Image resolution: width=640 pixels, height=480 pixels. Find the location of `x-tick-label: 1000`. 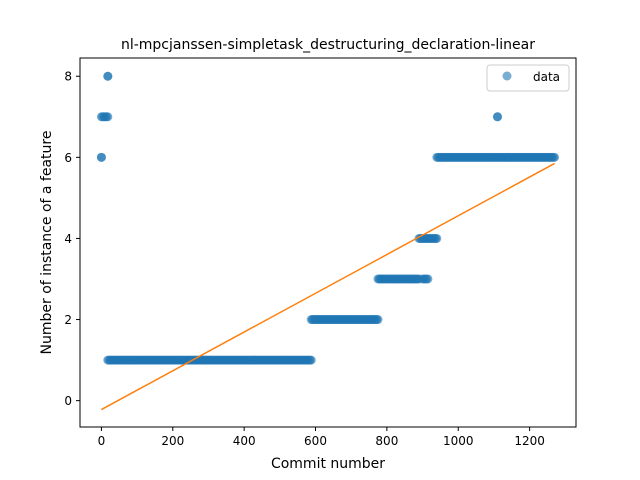

x-tick-label: 1000 is located at coordinates (458, 441).